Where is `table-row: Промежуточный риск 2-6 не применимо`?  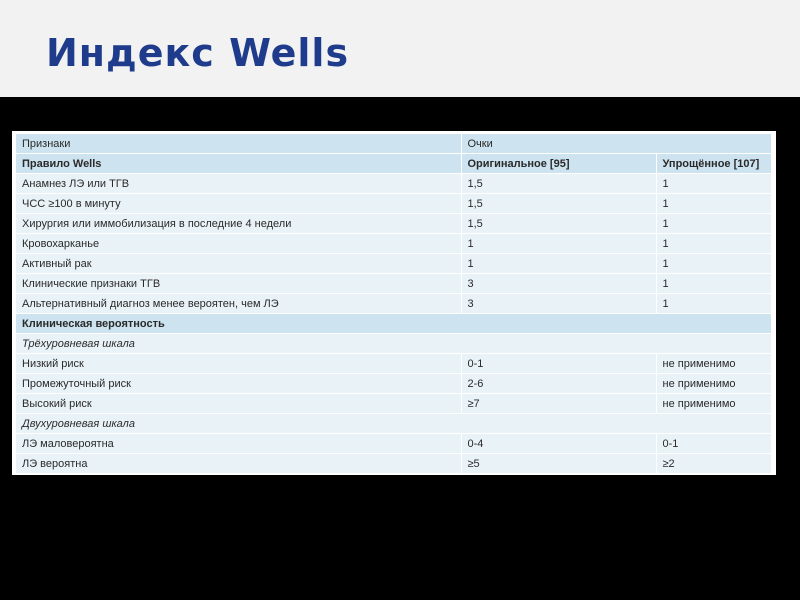 table-row: Промежуточный риск 2-6 не применимо is located at coordinates (393, 383).